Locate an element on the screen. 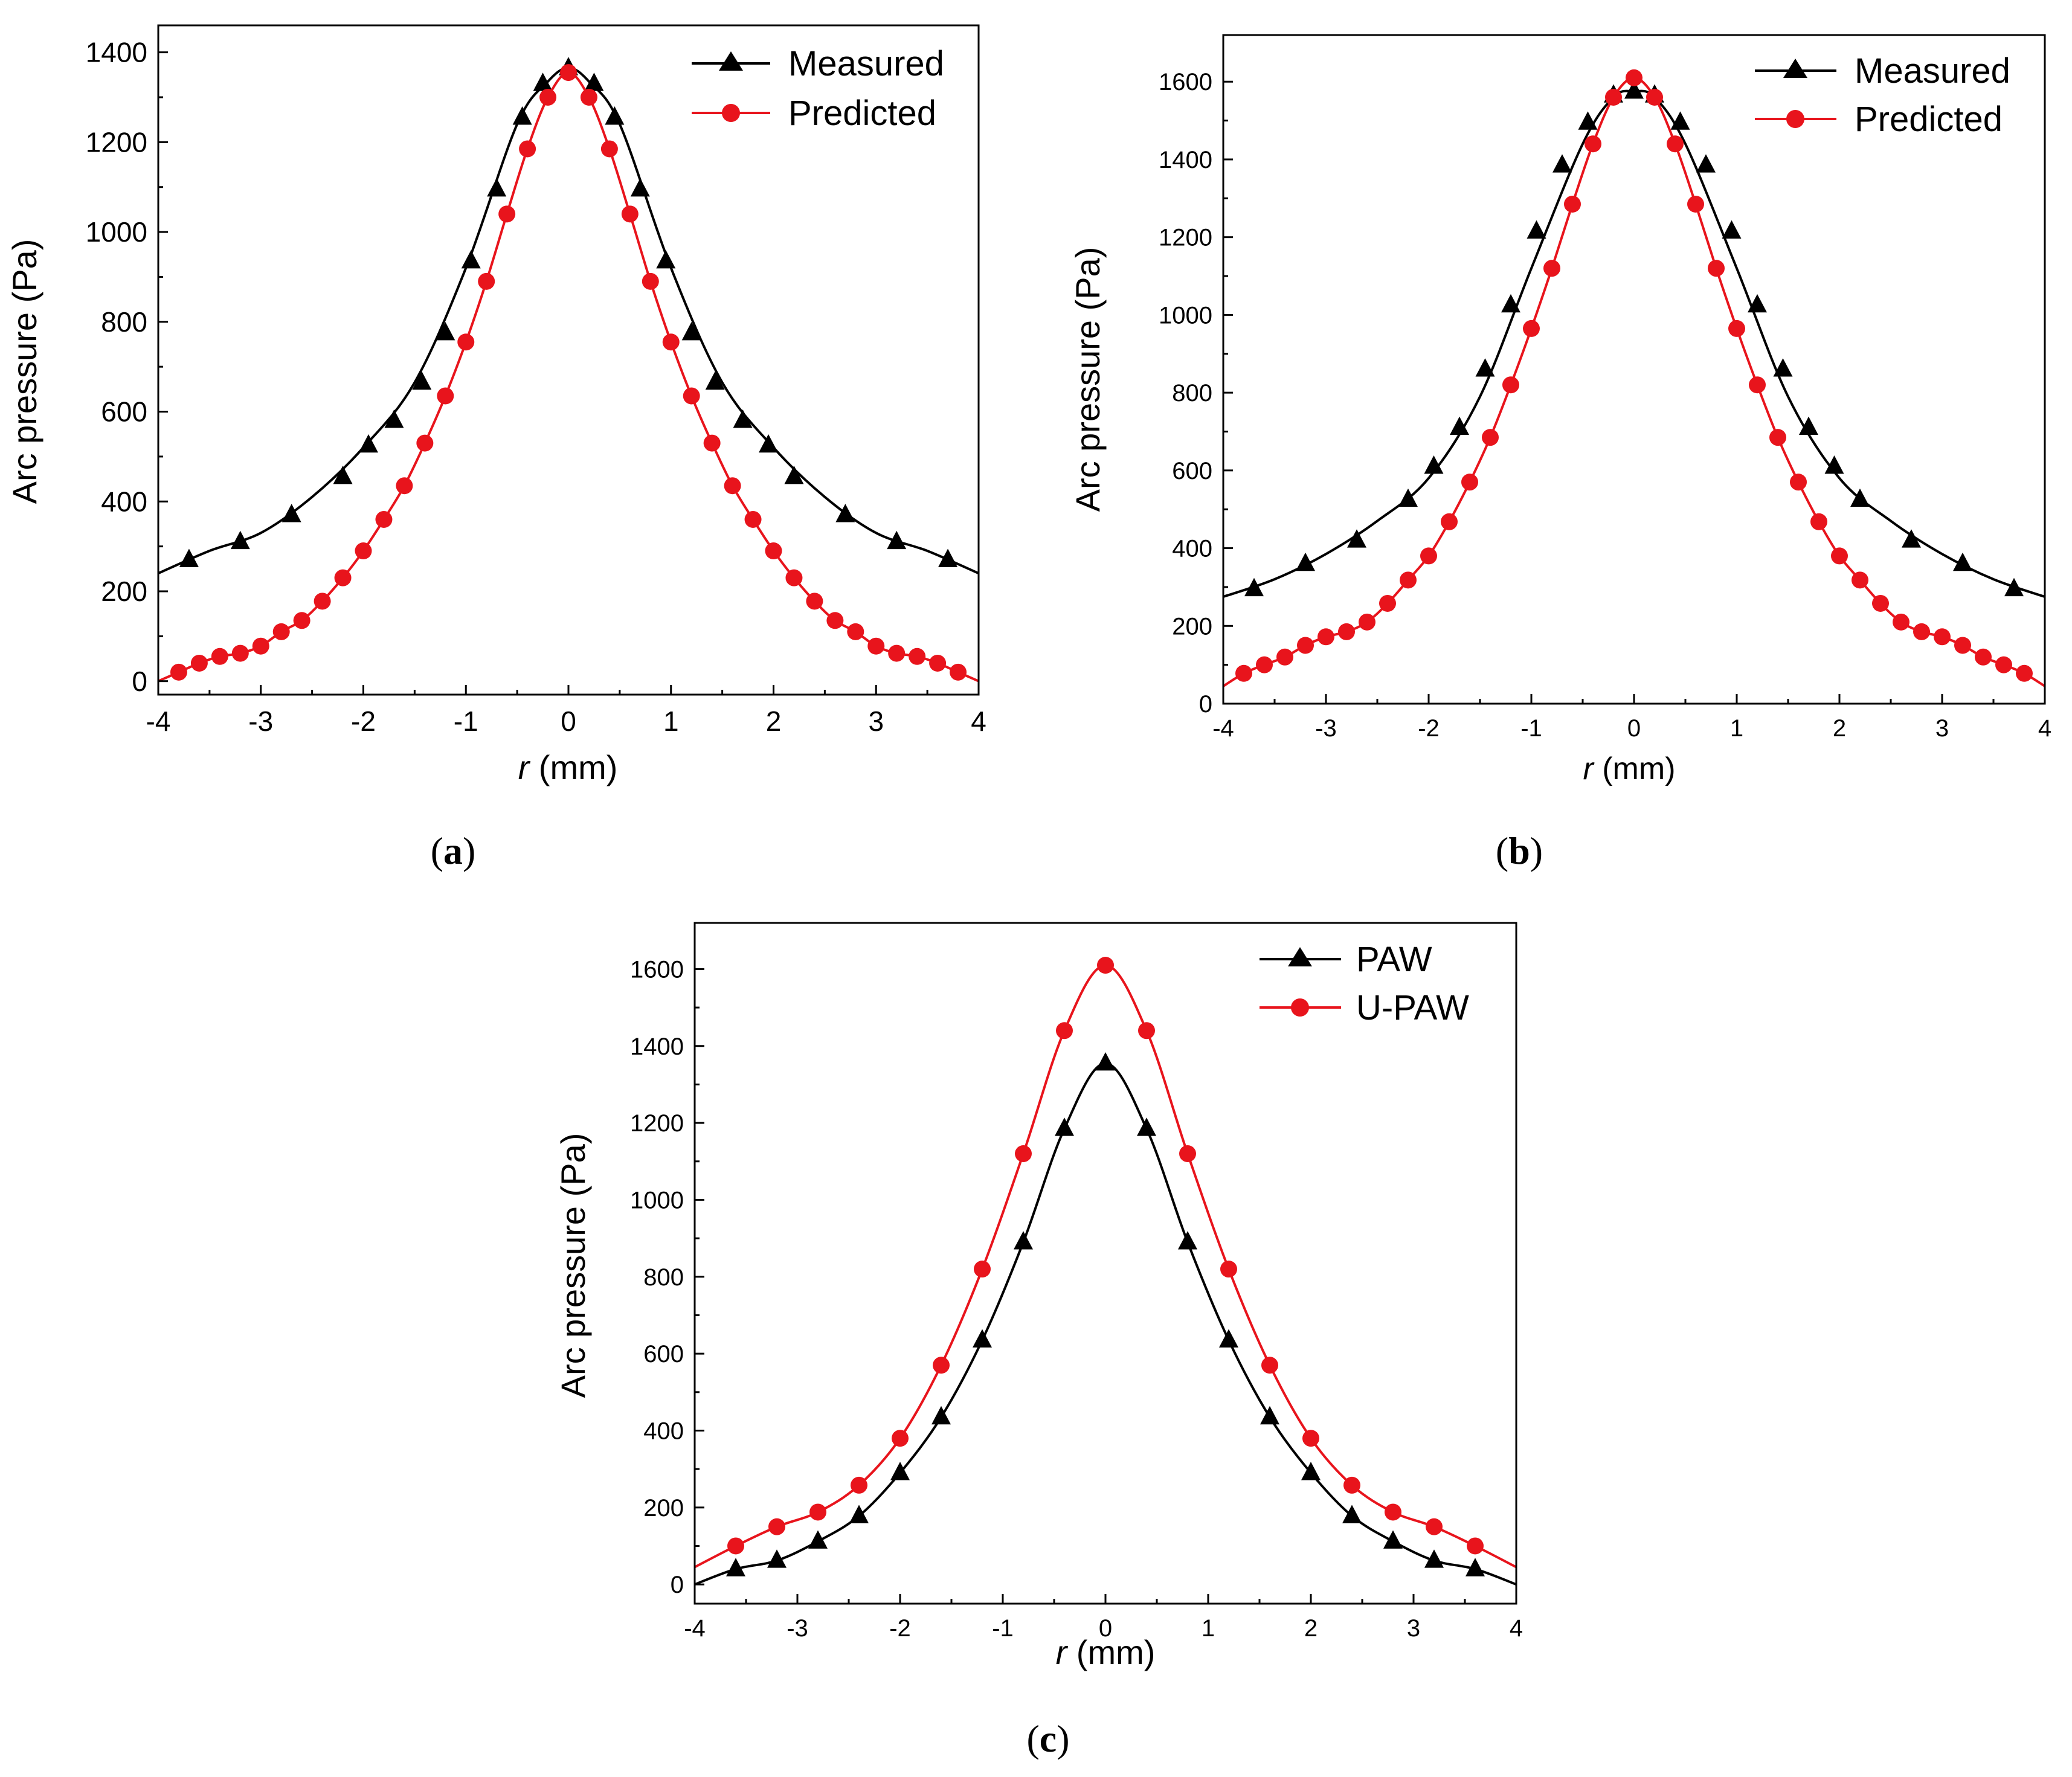 The image size is (2072, 1777). panel-a-legend-predicted-marker is located at coordinates (731, 113).